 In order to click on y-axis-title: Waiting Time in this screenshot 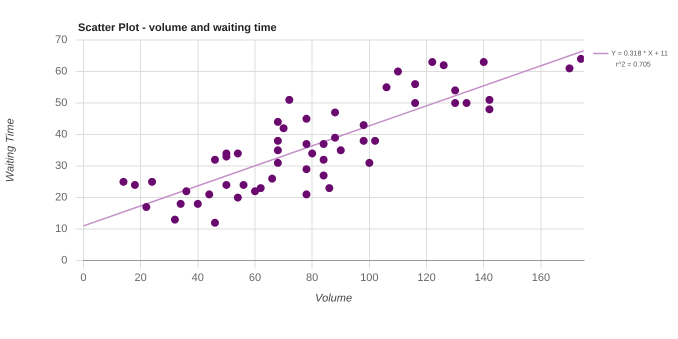, I will do `click(10, 150)`.